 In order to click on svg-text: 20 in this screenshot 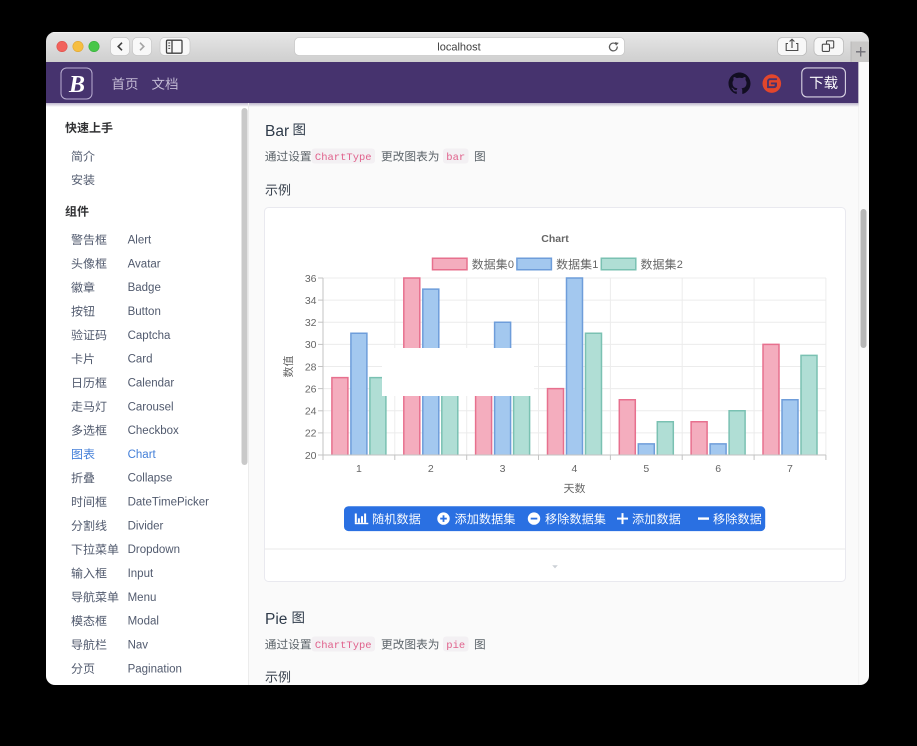, I will do `click(311, 456)`.